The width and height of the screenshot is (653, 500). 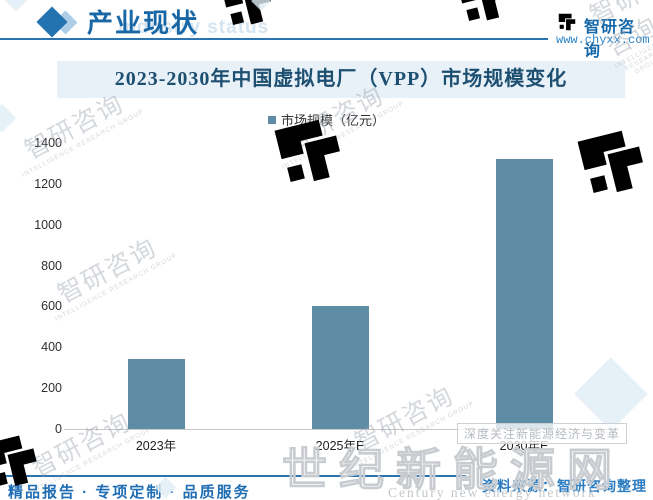 I want to click on bar-2030年E, so click(x=524, y=294).